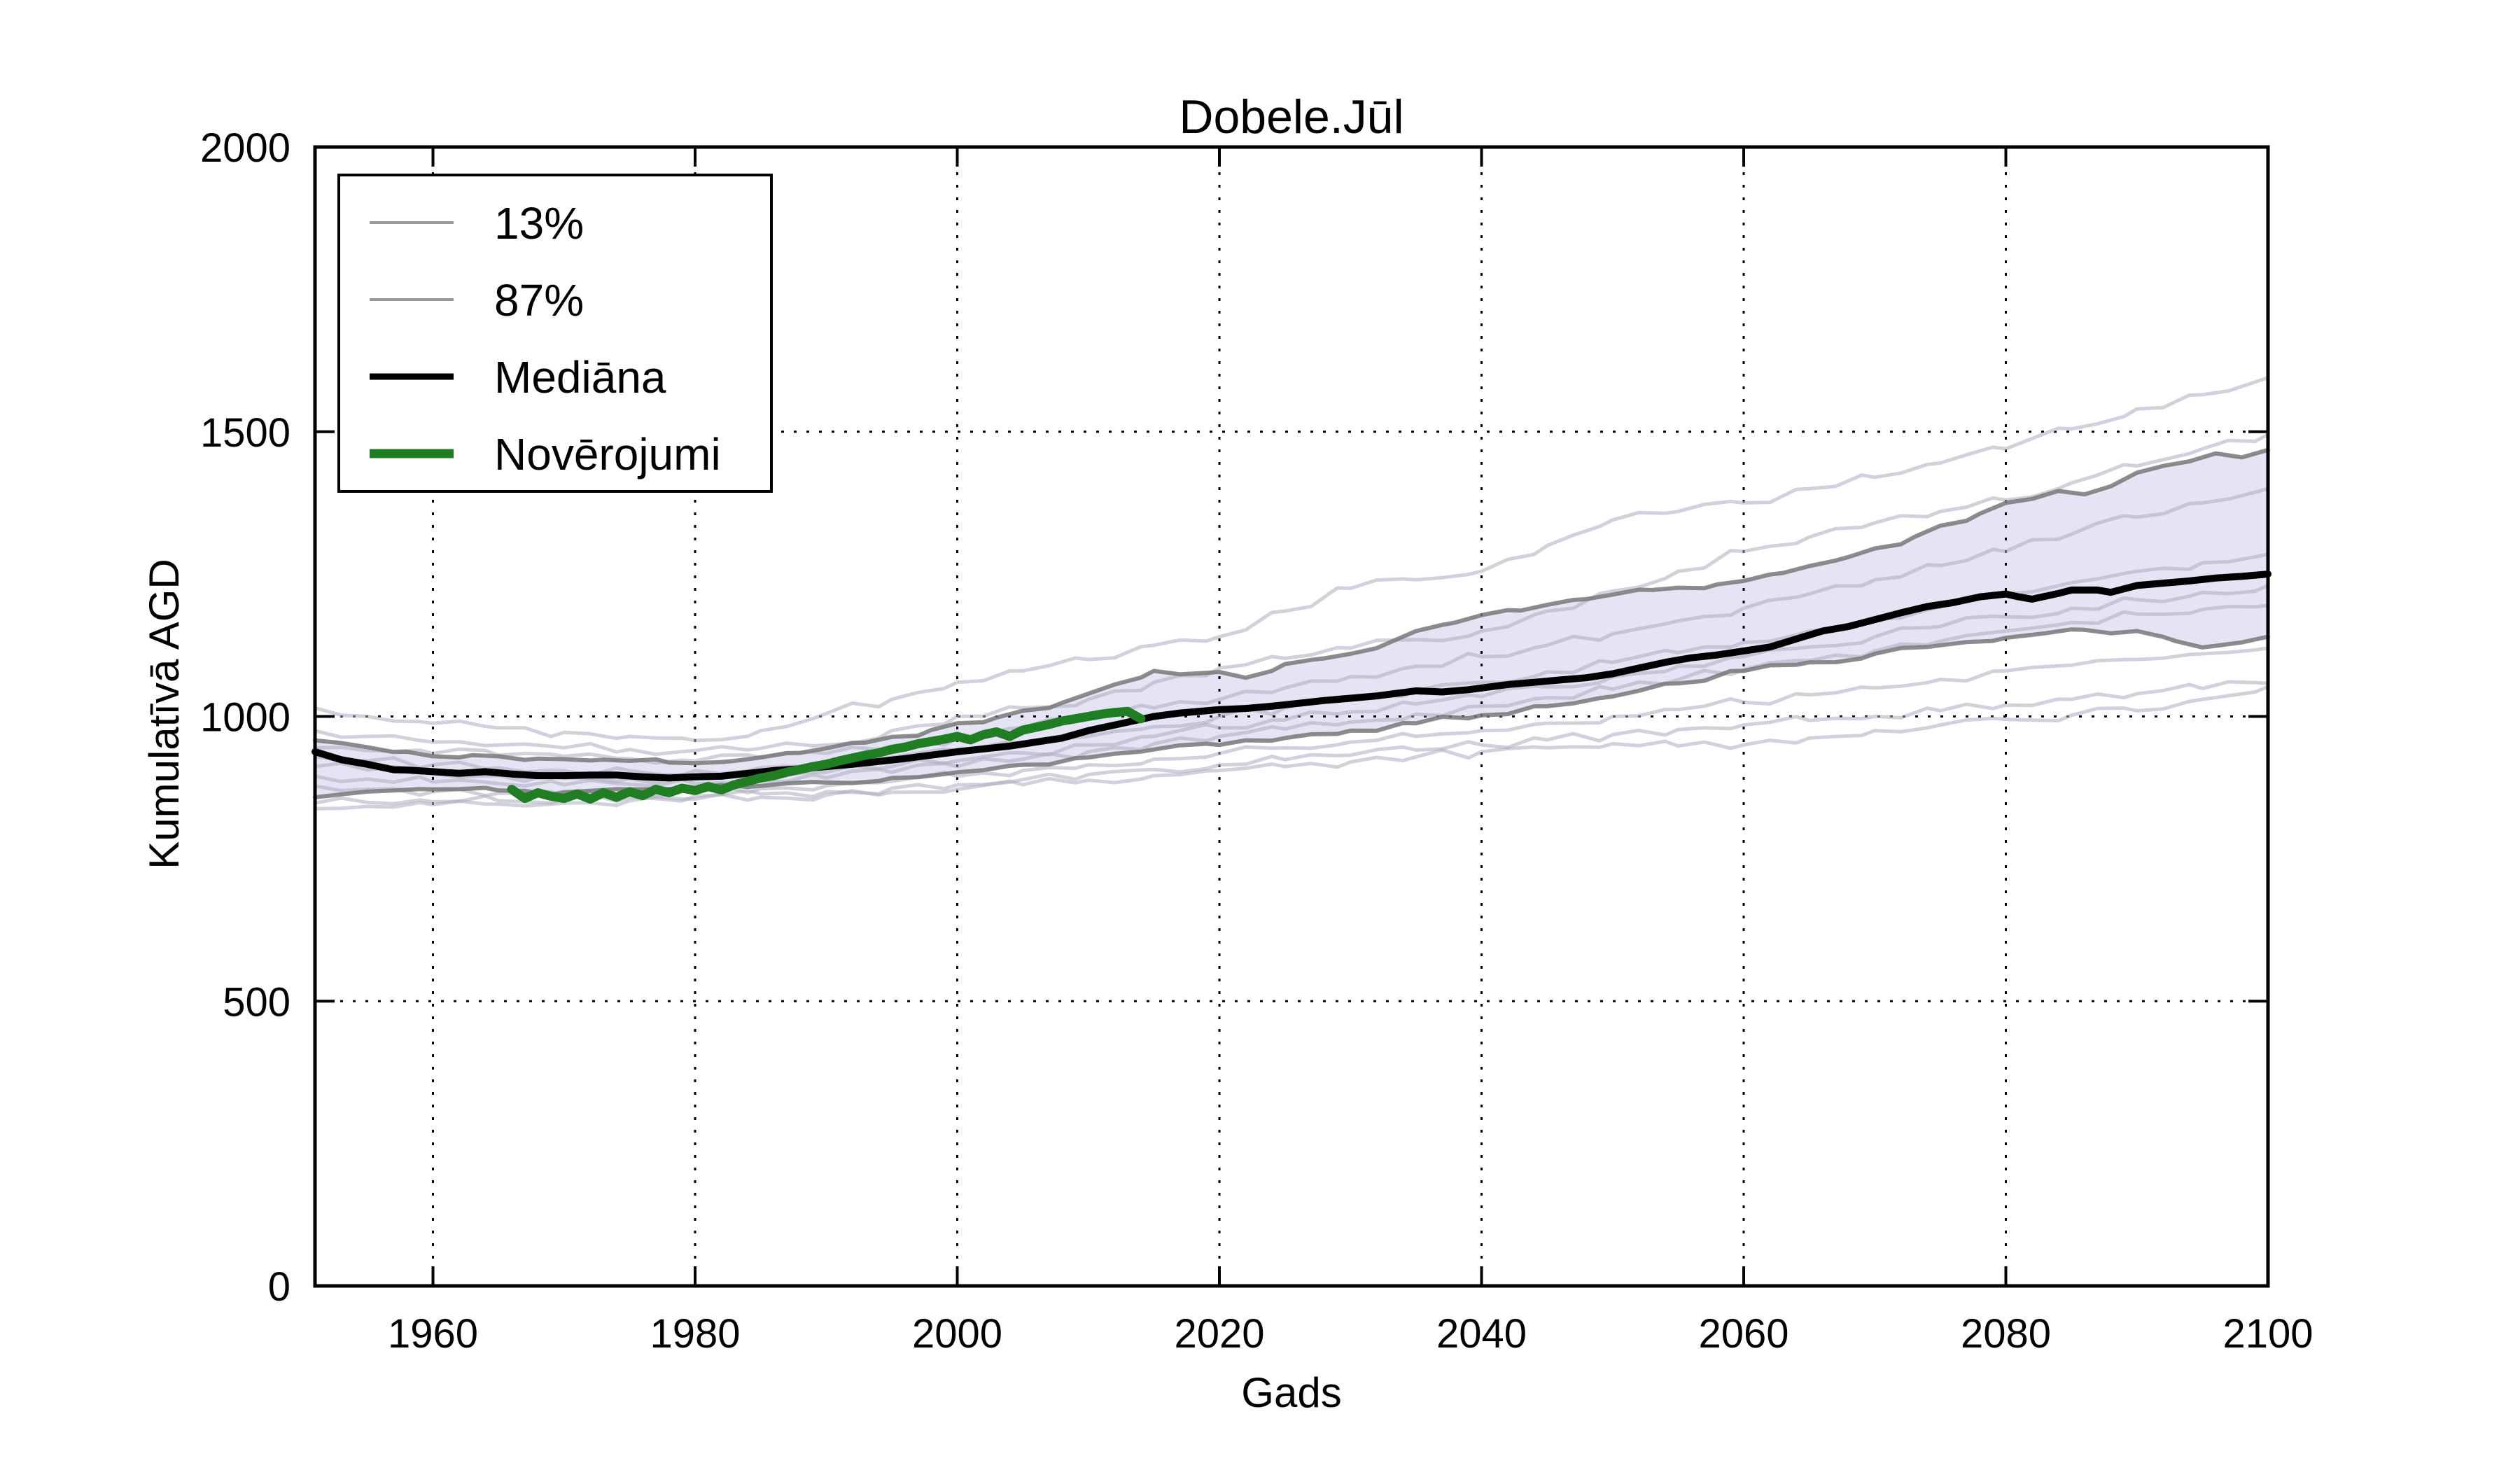 The width and height of the screenshot is (2520, 1470). What do you see at coordinates (2267, 1334) in the screenshot?
I see `x-tick-label-2100: 2100` at bounding box center [2267, 1334].